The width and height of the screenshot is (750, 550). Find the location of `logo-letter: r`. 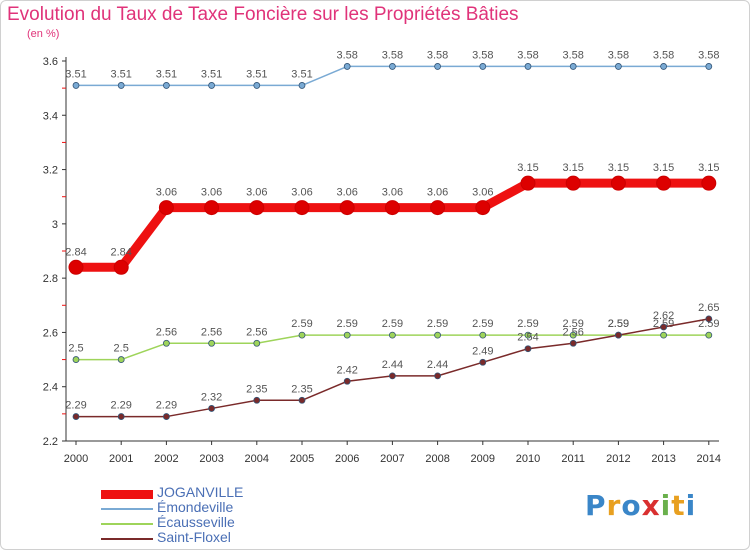

logo-letter: r is located at coordinates (614, 505).